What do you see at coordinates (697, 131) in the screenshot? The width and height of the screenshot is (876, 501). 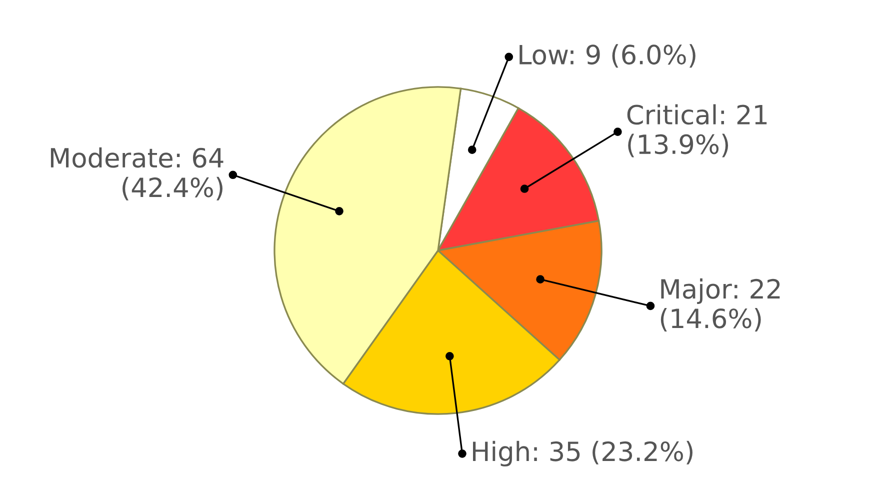 I see `slice-label: Critical: 21 (13.9%)` at bounding box center [697, 131].